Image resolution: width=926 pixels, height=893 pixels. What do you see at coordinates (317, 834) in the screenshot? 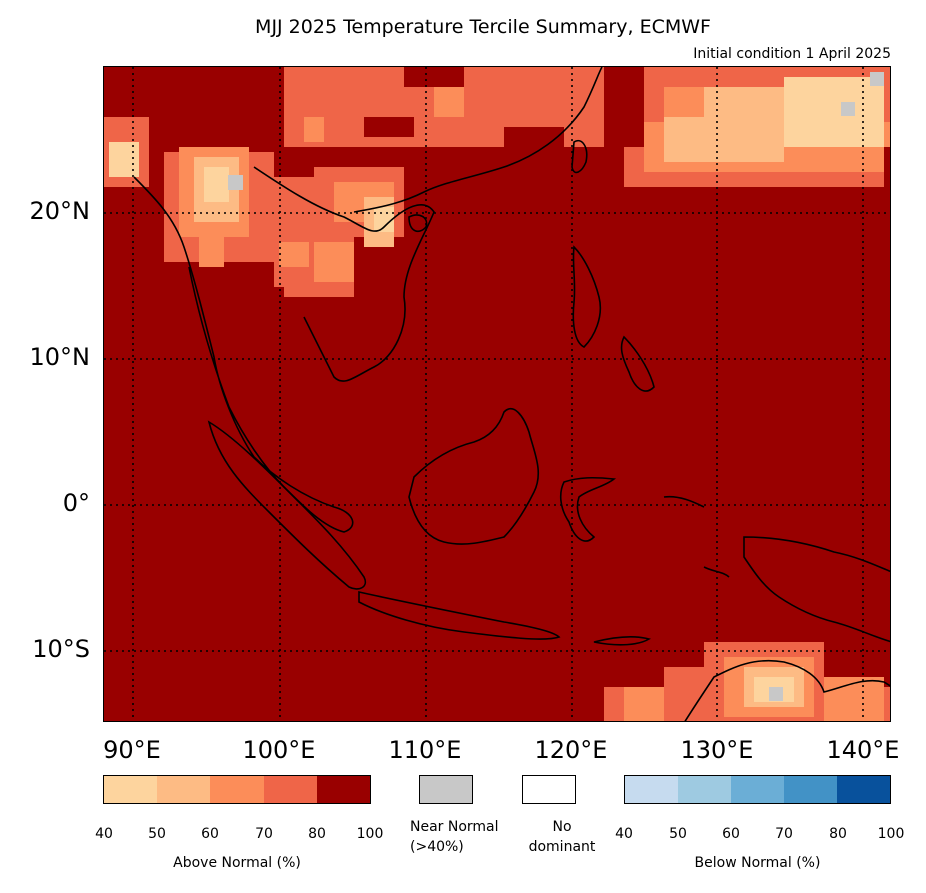
I see `above-tick: 80` at bounding box center [317, 834].